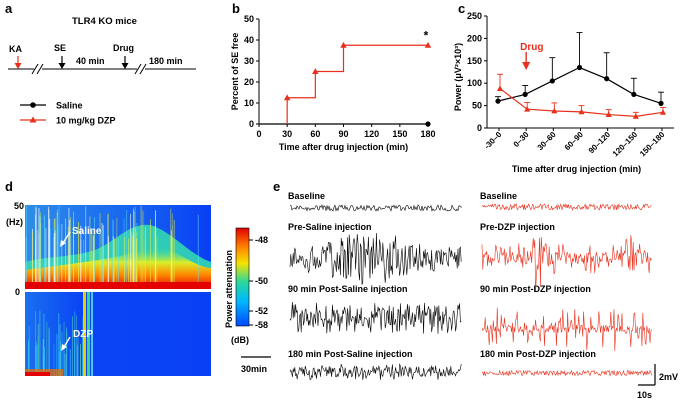  I want to click on trace-saline-pre, so click(375, 258).